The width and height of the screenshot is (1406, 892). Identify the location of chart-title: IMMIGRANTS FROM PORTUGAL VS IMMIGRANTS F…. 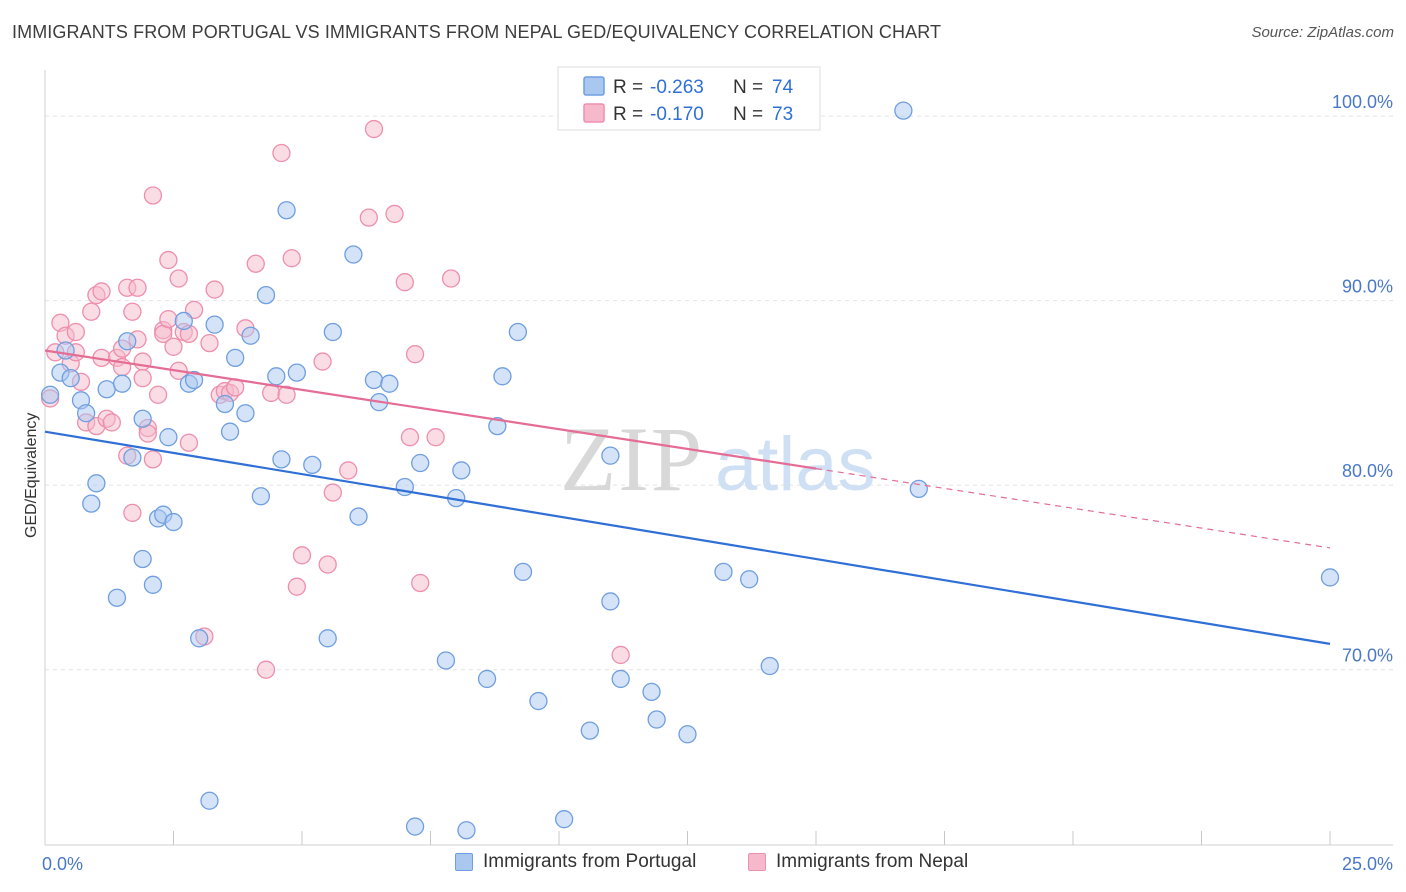
(477, 32).